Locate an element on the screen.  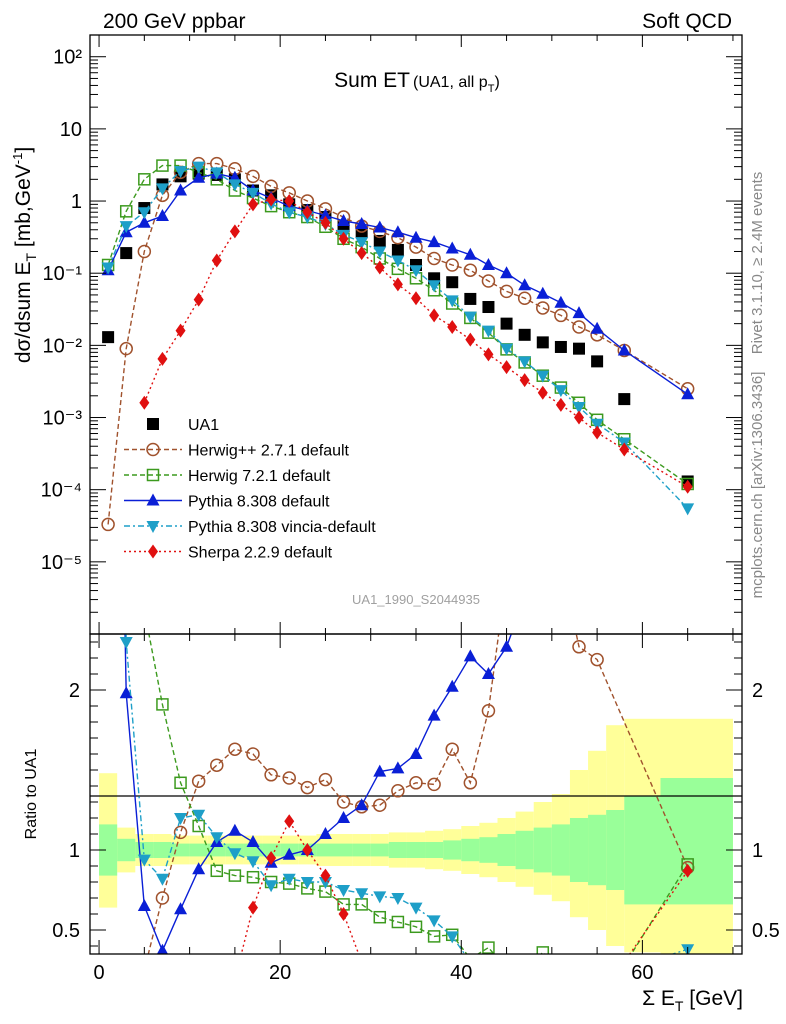
x-tick-label: 40 is located at coordinates (461, 973).